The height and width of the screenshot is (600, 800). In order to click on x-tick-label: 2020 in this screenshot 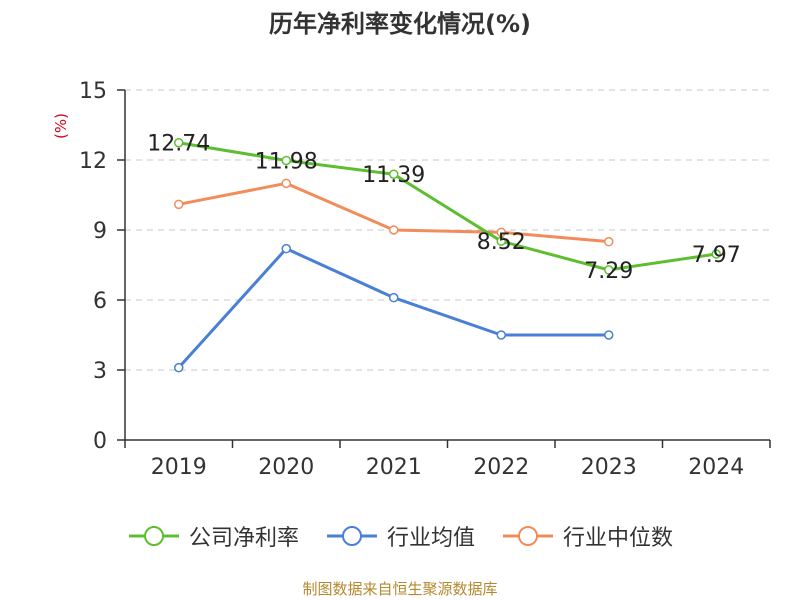, I will do `click(286, 467)`.